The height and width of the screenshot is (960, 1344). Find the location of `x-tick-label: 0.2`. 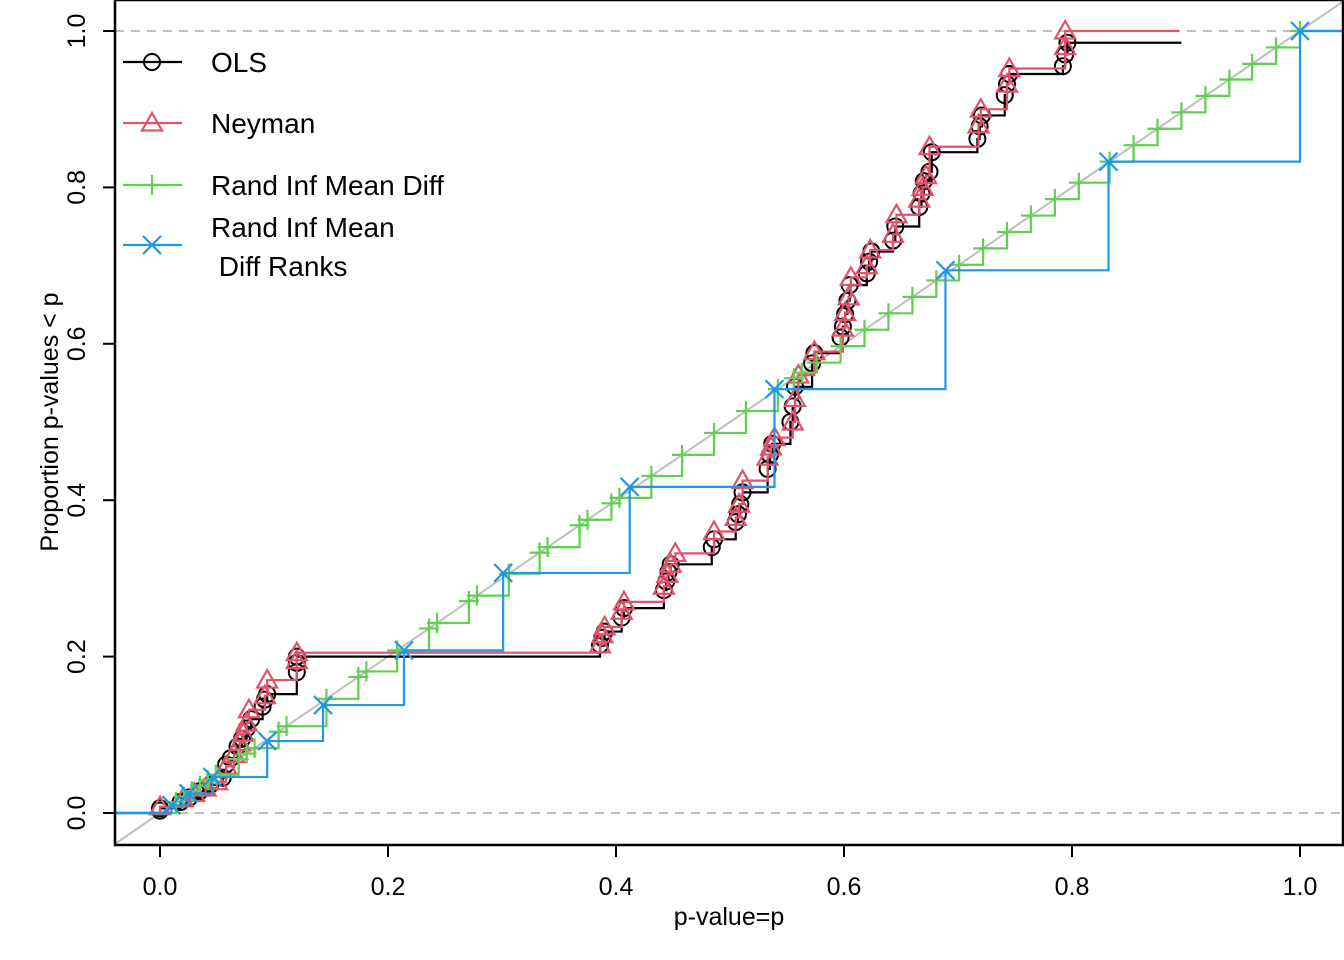

x-tick-label: 0.2 is located at coordinates (388, 887).